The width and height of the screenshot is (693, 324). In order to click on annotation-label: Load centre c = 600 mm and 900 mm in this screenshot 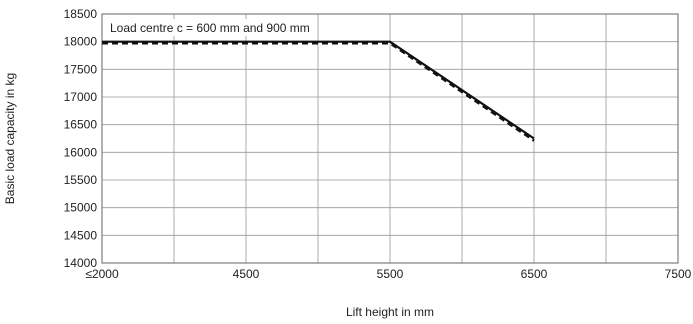, I will do `click(210, 28)`.